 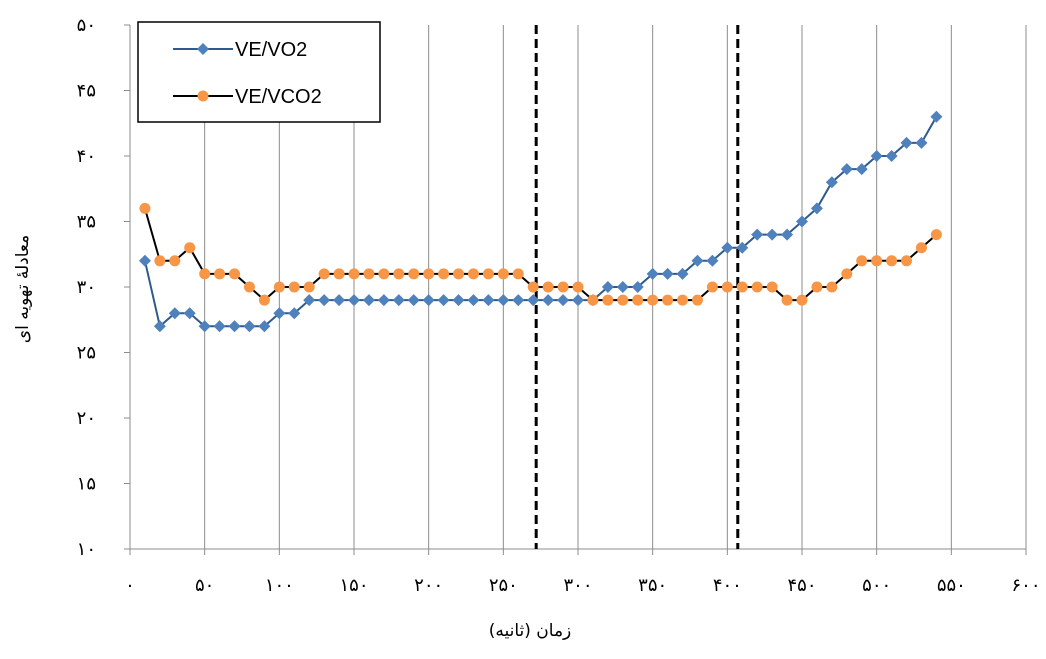 I want to click on x-tick-label: ۵۰۰, so click(x=876, y=585).